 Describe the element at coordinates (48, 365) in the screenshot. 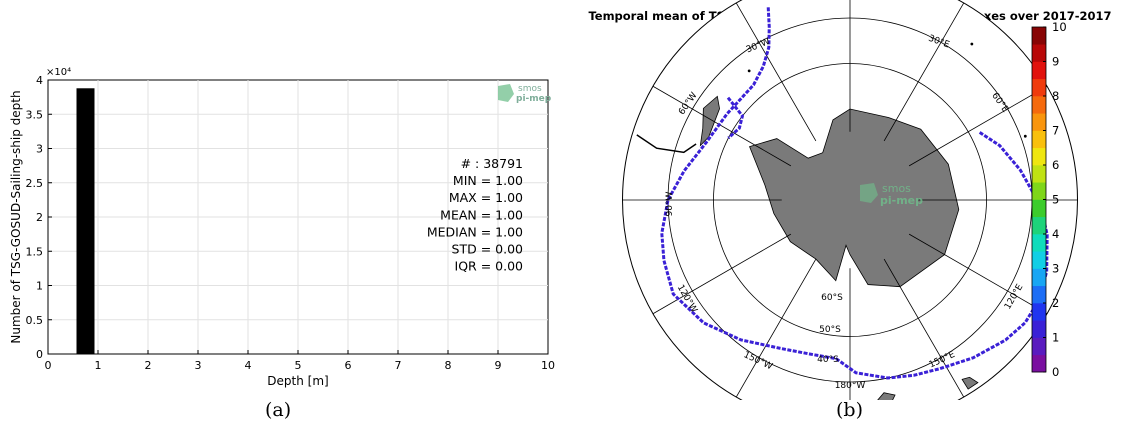

I see `x-tick-label: 0` at that location.